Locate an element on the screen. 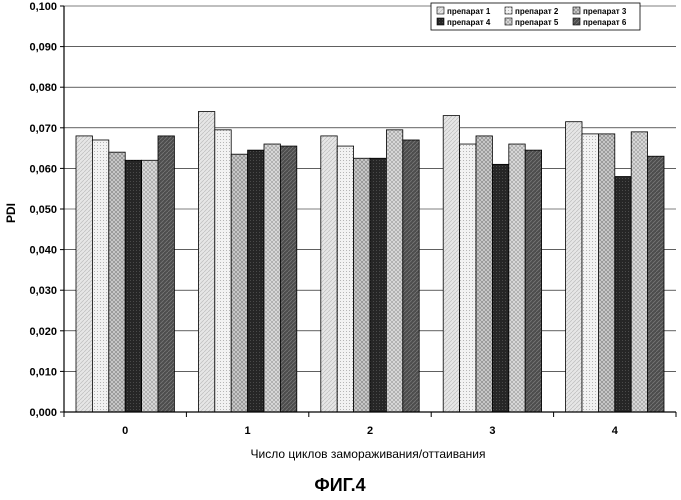 This screenshot has height=500, width=681. y-tick-label: 0,010 is located at coordinates (43, 372).